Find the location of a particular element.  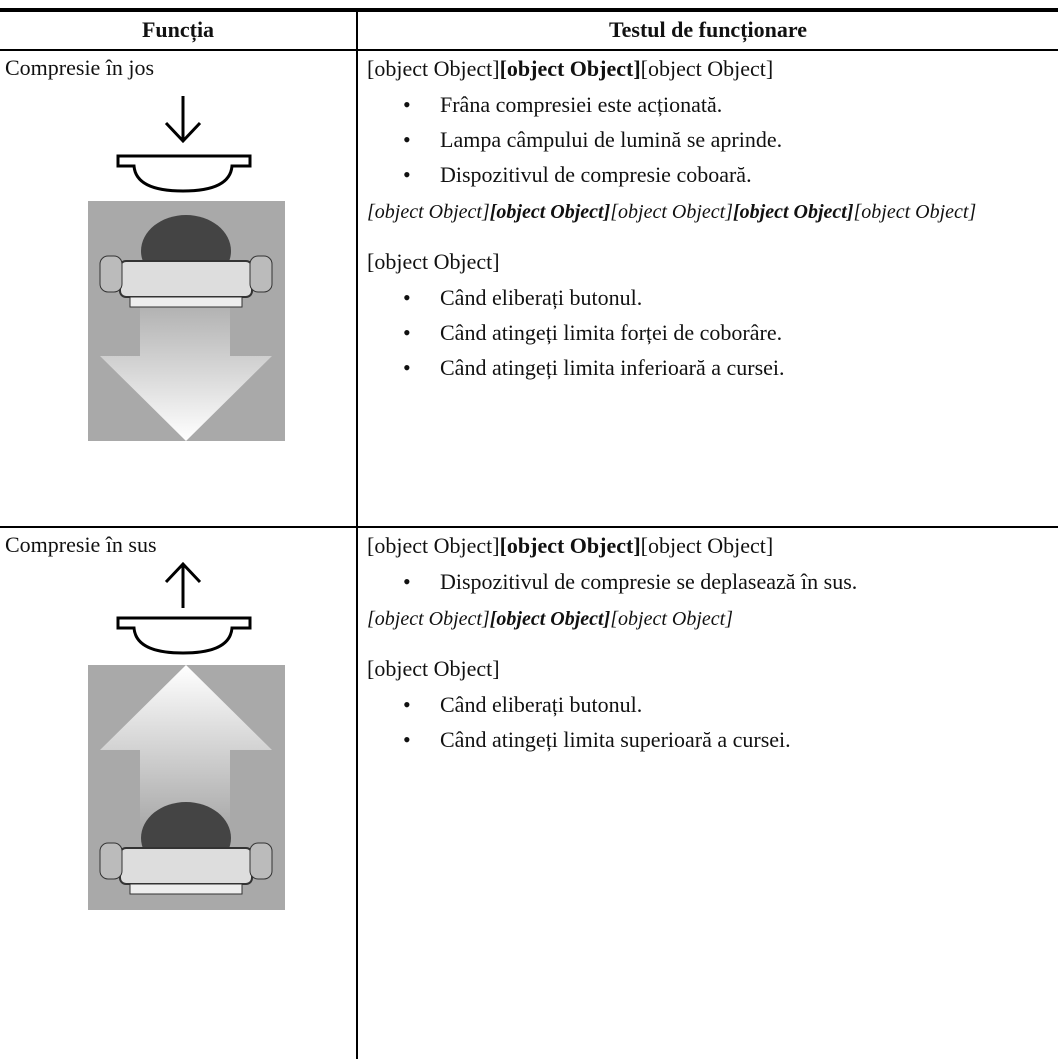

header-cell: Testul de funcționare is located at coordinates (708, 29).